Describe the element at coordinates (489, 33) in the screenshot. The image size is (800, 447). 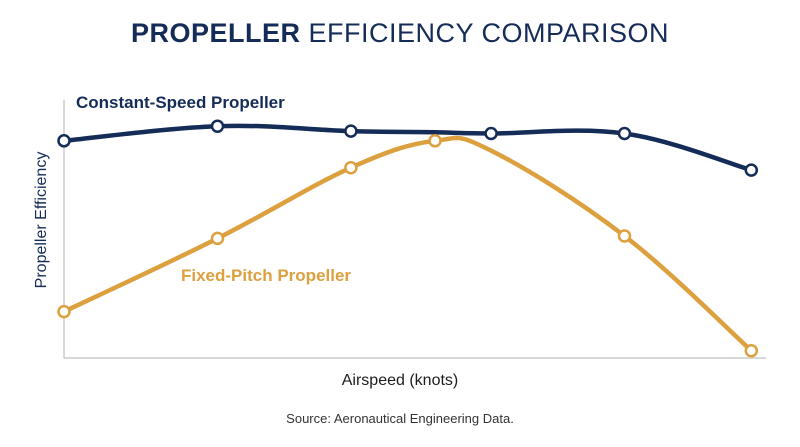
I see `chart-title-rest: EFFICIENCY COMPARISON` at that location.